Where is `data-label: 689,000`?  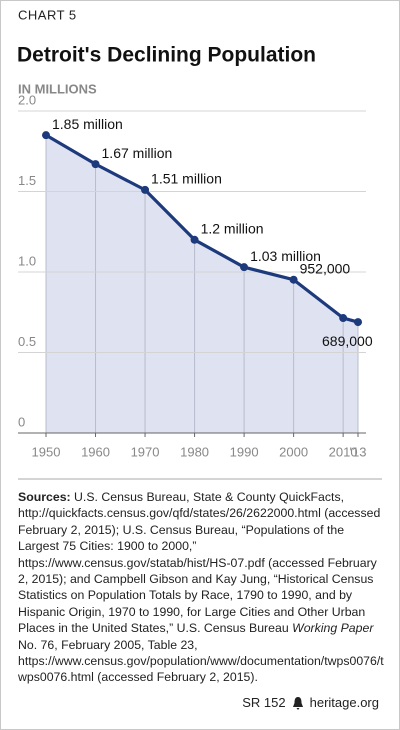 data-label: 689,000 is located at coordinates (347, 341).